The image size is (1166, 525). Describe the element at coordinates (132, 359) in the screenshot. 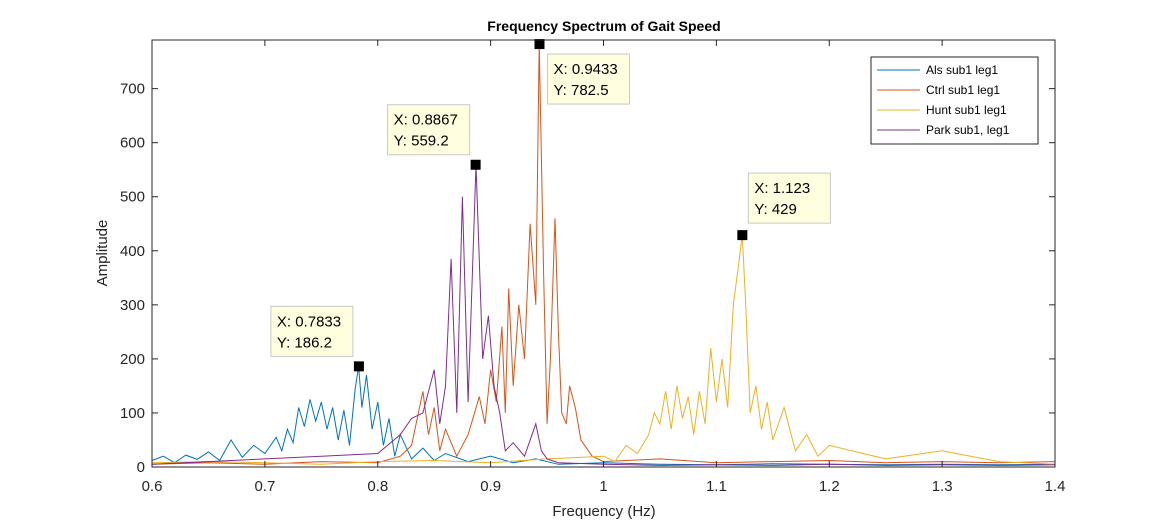

I see `y-tick-label: 200` at that location.